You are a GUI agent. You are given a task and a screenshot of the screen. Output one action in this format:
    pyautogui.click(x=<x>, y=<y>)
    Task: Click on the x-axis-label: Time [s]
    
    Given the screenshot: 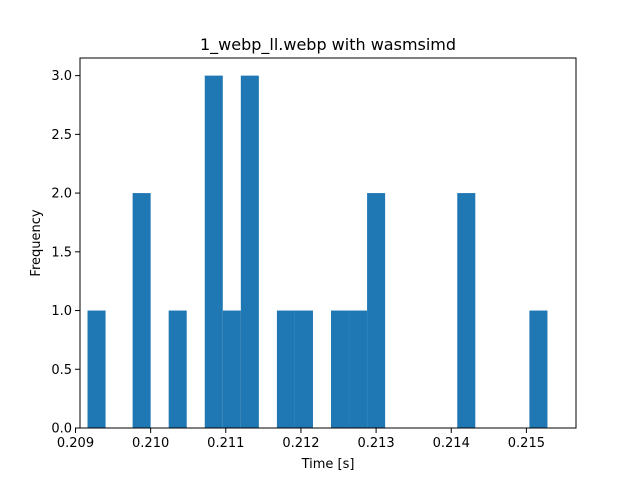 What is the action you would take?
    pyautogui.click(x=328, y=464)
    